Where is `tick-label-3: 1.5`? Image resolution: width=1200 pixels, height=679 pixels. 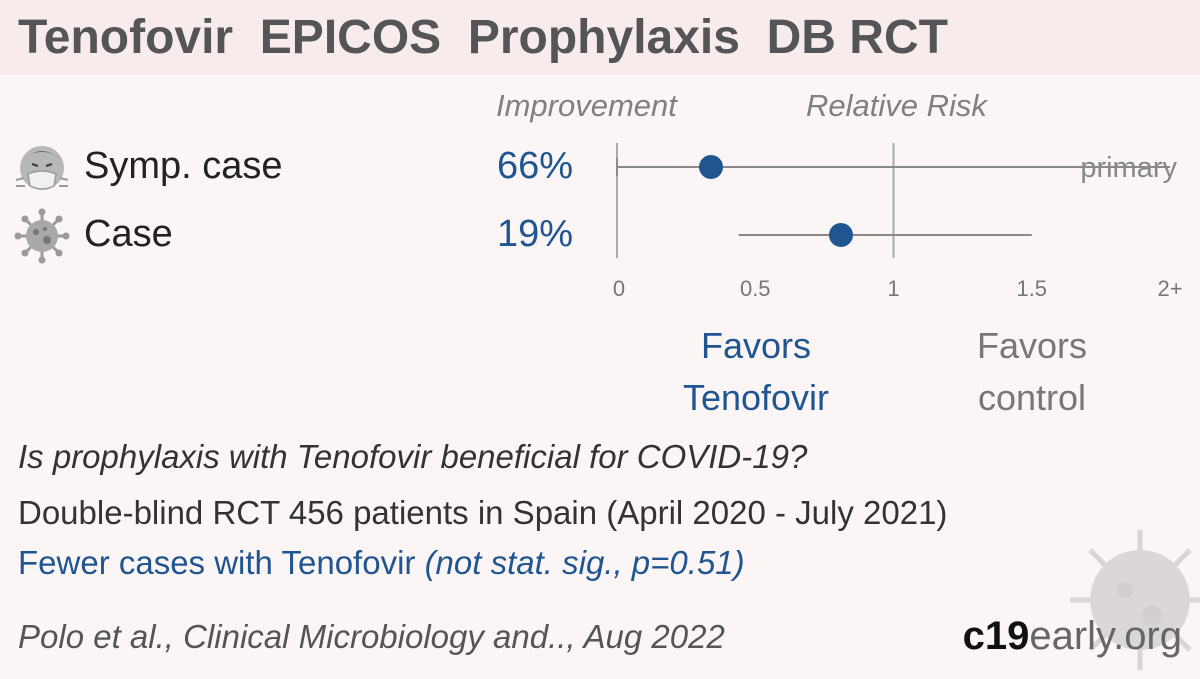
tick-label-3: 1.5 is located at coordinates (1031, 288).